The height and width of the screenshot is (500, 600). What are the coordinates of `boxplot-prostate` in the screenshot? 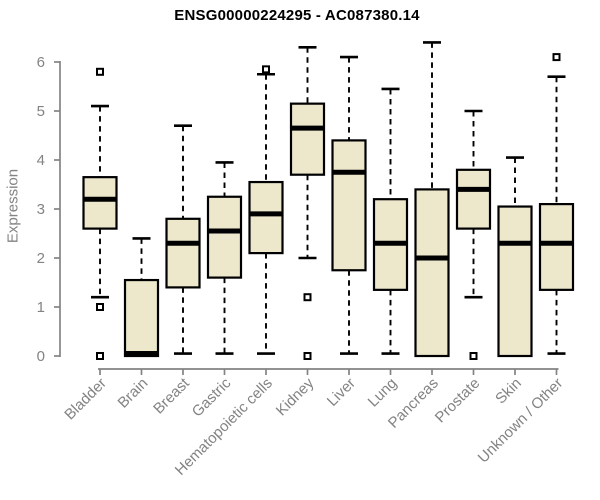 It's located at (473, 234).